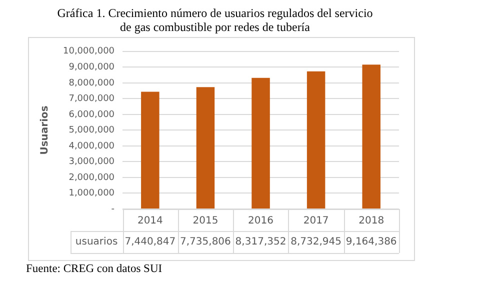 The width and height of the screenshot is (479, 287). I want to click on x-tick-label: 2015, so click(205, 221).